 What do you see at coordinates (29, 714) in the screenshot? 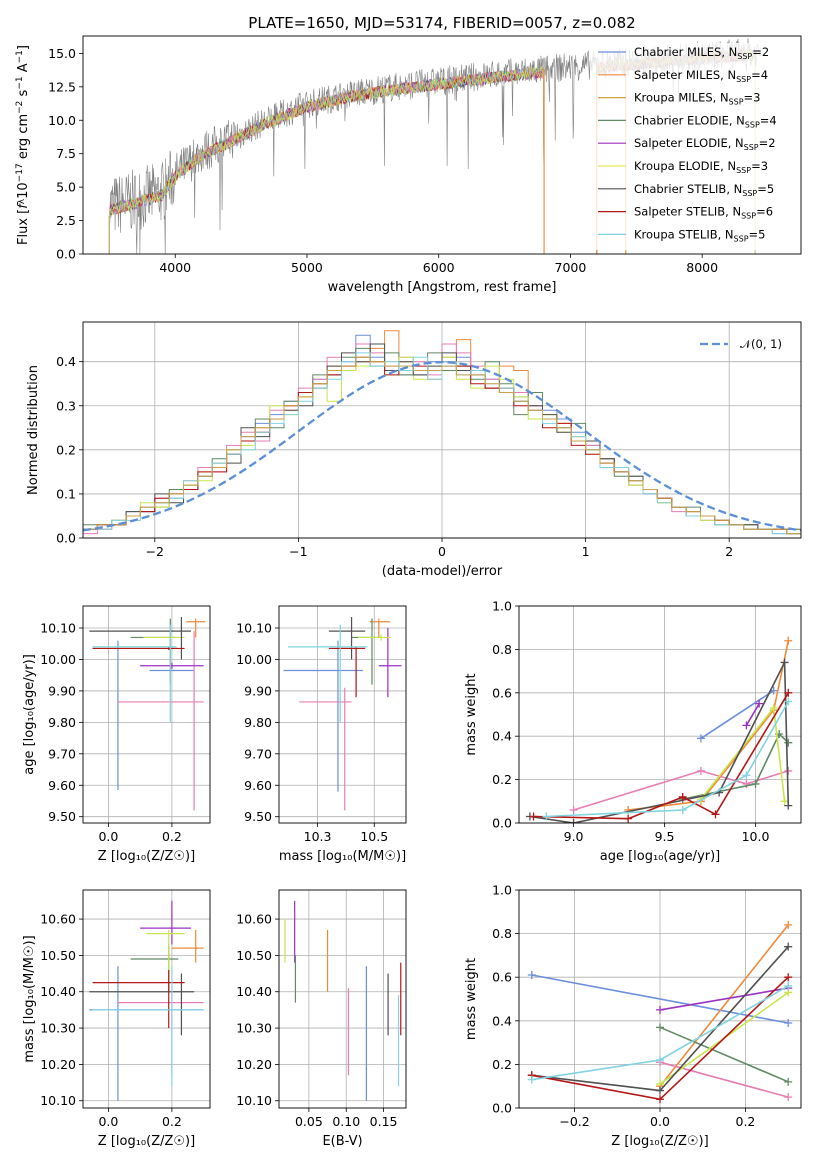
I see `y-axis-label: age [log₁₀(age/yr)]` at bounding box center [29, 714].